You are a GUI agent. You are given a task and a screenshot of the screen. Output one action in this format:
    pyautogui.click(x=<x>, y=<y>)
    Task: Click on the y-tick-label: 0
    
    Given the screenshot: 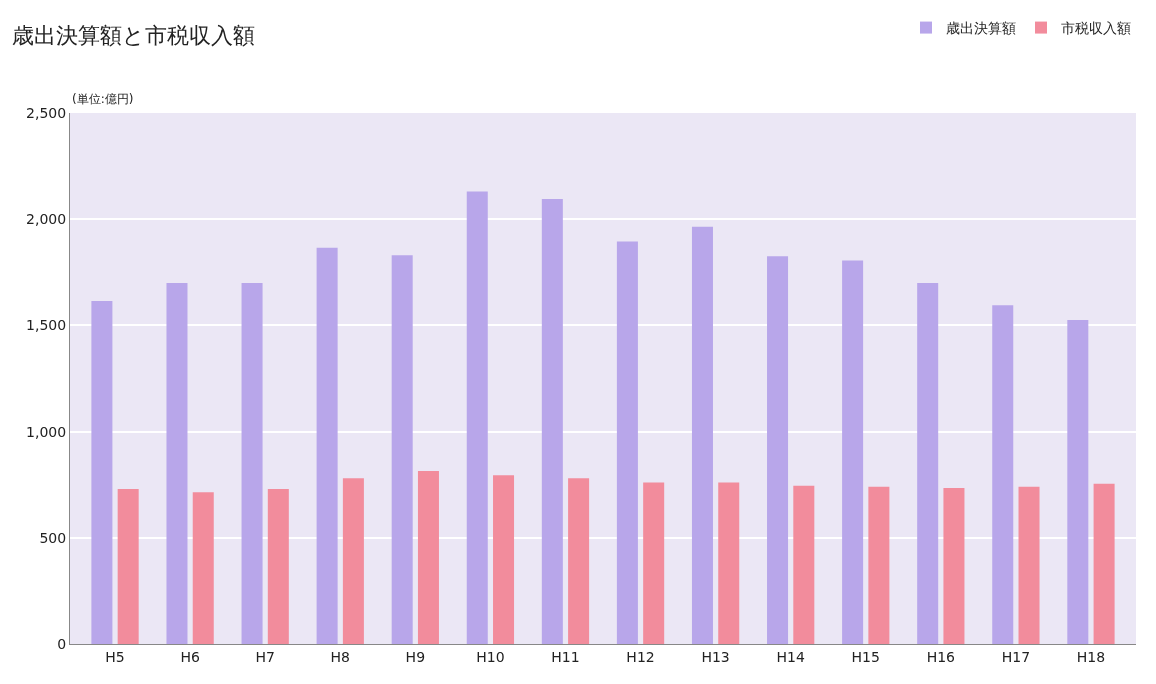 What is the action you would take?
    pyautogui.click(x=62, y=643)
    